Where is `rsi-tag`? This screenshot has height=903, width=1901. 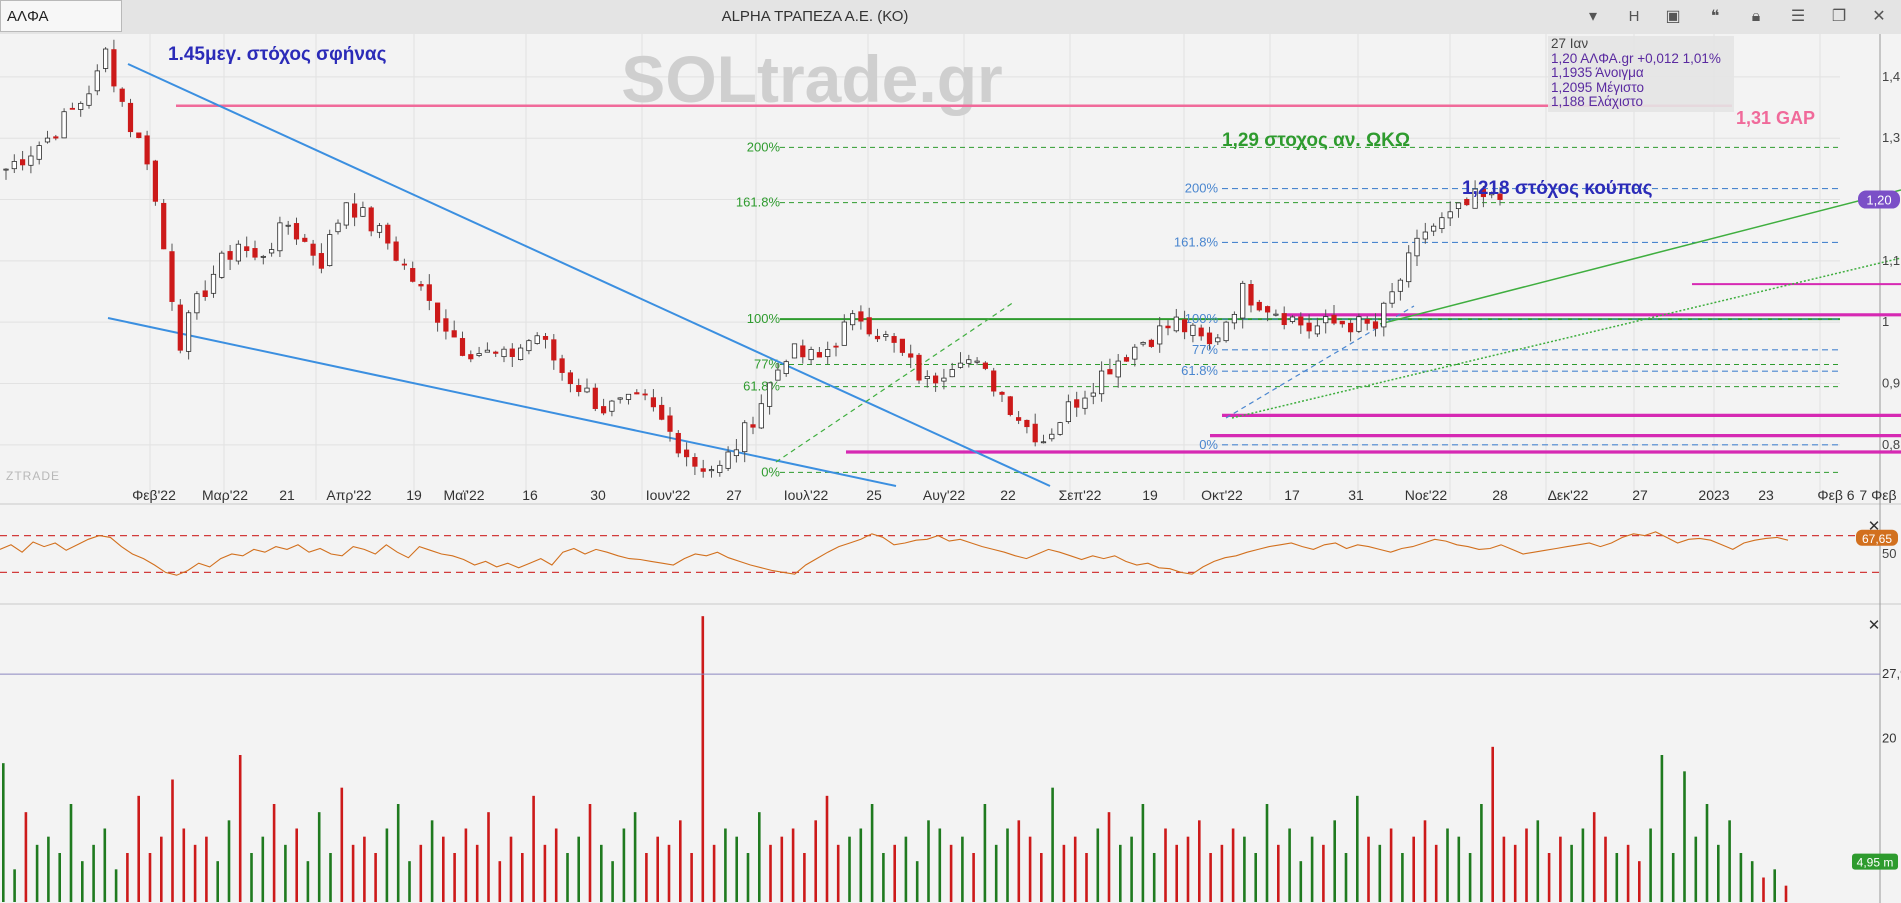
rsi-tag is located at coordinates (1877, 537).